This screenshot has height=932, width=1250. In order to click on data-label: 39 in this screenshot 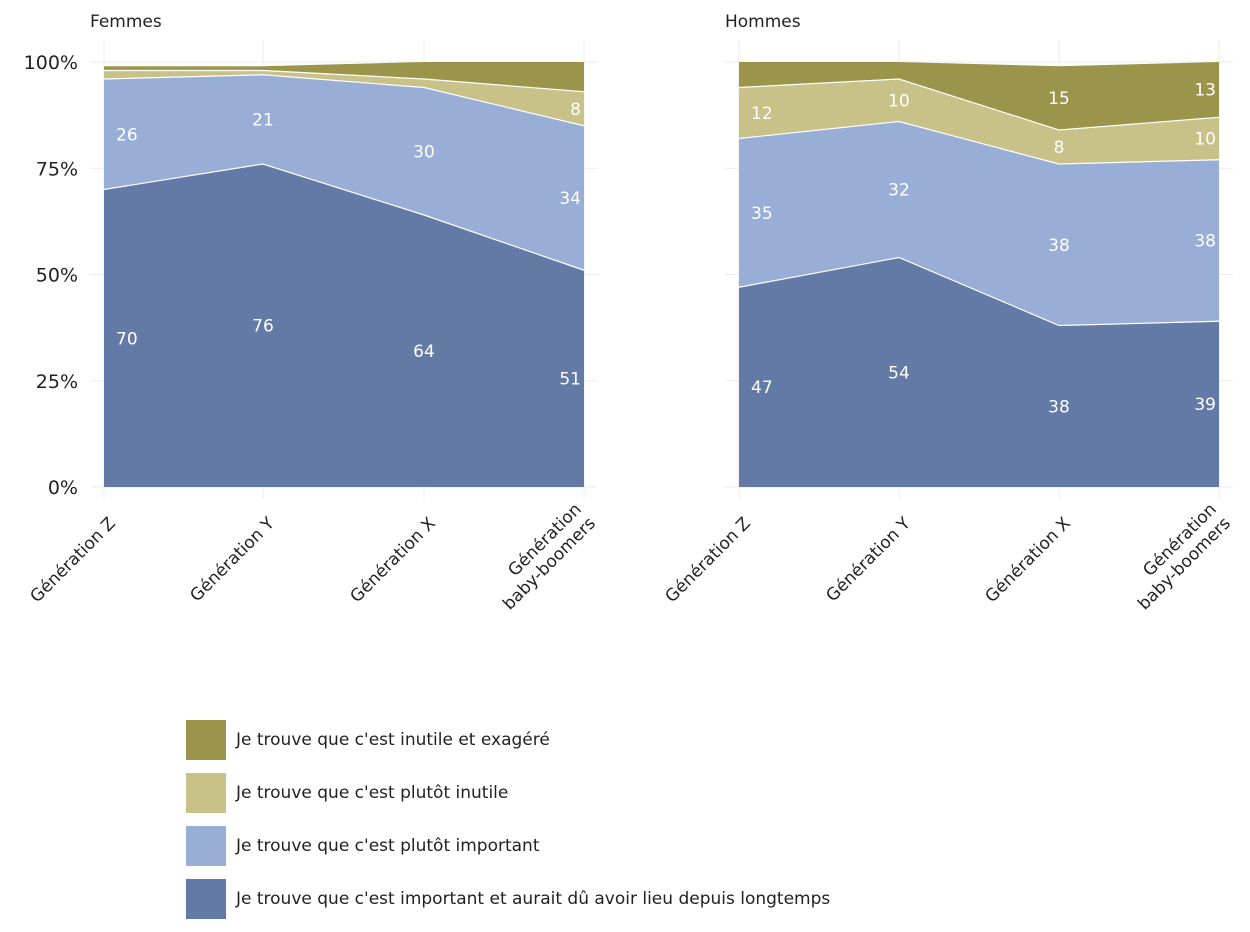, I will do `click(1205, 405)`.